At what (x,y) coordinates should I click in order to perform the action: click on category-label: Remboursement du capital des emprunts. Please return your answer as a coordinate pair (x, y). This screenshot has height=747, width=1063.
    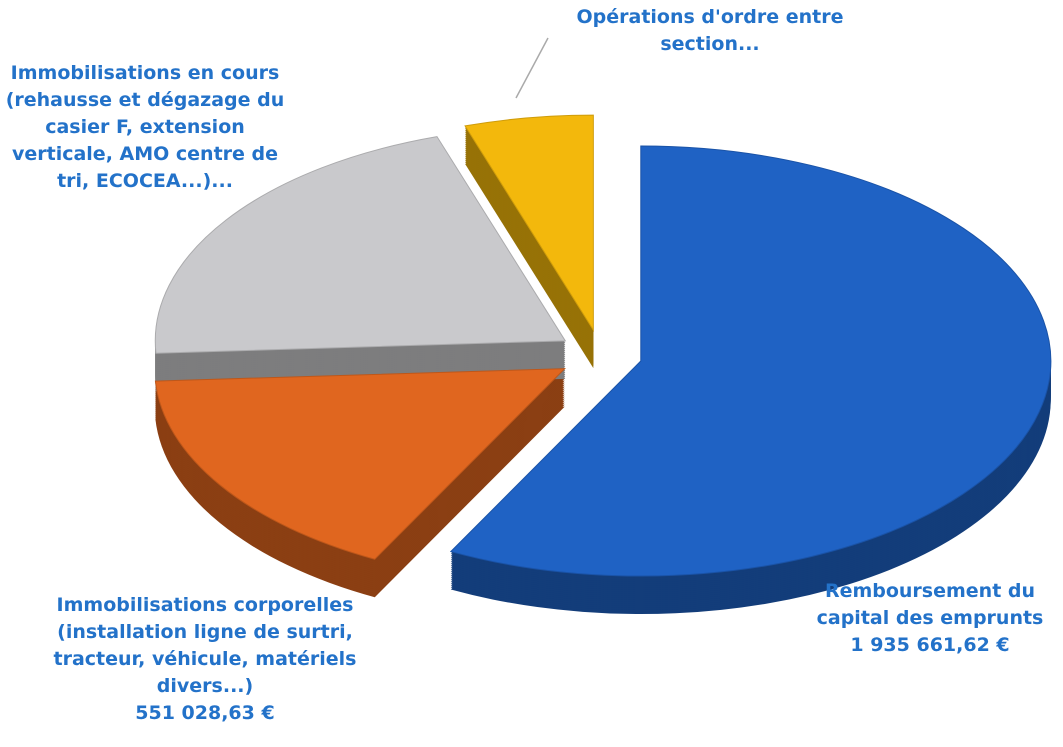
    Looking at the image, I should click on (930, 604).